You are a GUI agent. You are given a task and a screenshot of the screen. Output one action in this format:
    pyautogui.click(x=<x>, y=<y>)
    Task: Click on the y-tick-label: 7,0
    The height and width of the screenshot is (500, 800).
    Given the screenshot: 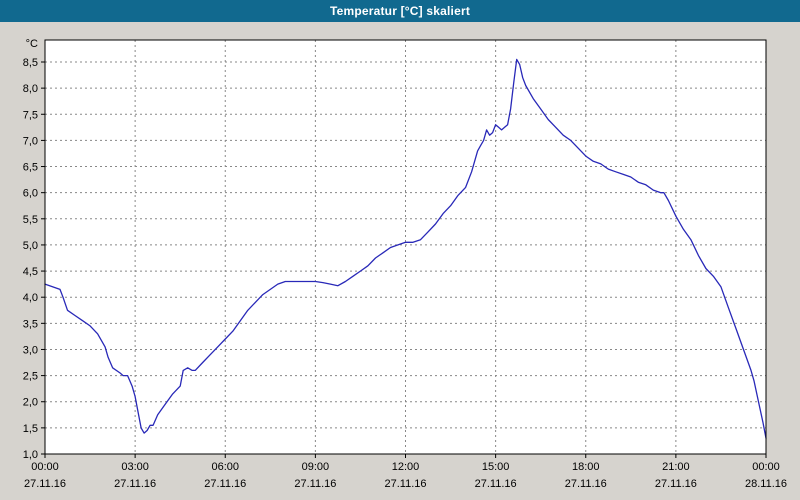 What is the action you would take?
    pyautogui.click(x=30, y=141)
    